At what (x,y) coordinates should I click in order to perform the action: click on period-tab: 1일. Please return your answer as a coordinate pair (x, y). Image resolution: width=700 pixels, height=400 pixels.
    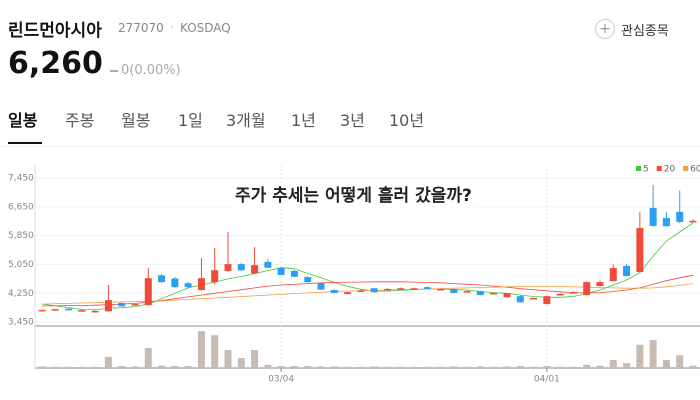
    Looking at the image, I should click on (190, 120).